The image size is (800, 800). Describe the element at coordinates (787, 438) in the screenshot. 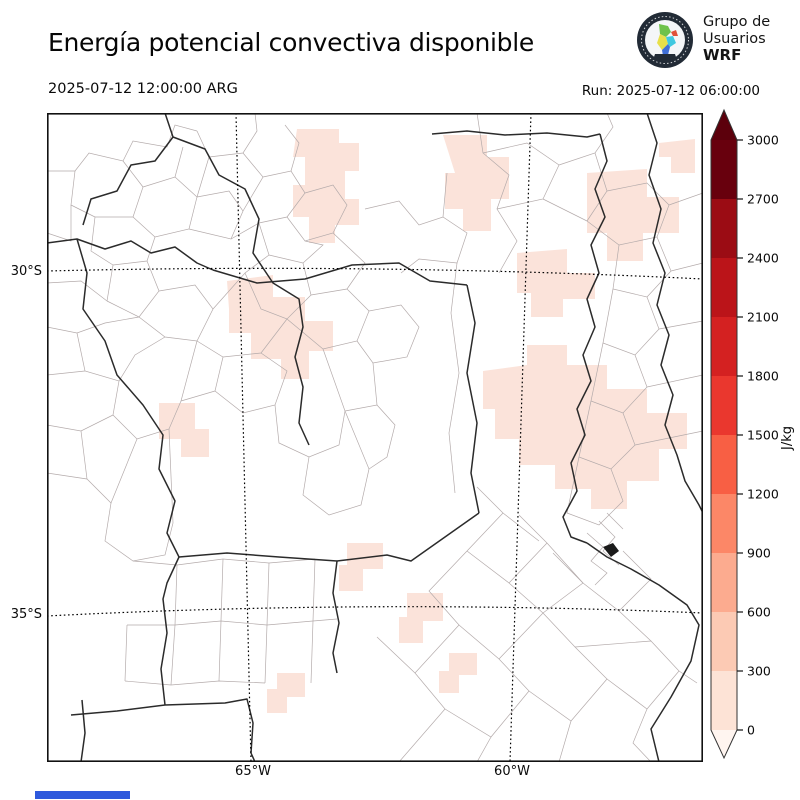

I see `colorbar-unit-label: J/kg` at that location.